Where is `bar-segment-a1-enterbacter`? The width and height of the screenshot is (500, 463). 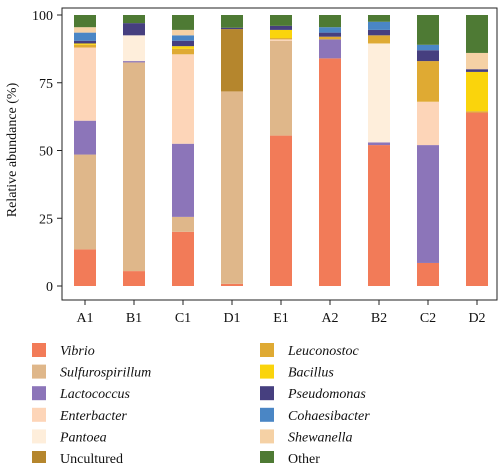 bar-segment-a1-enterbacter is located at coordinates (85, 84).